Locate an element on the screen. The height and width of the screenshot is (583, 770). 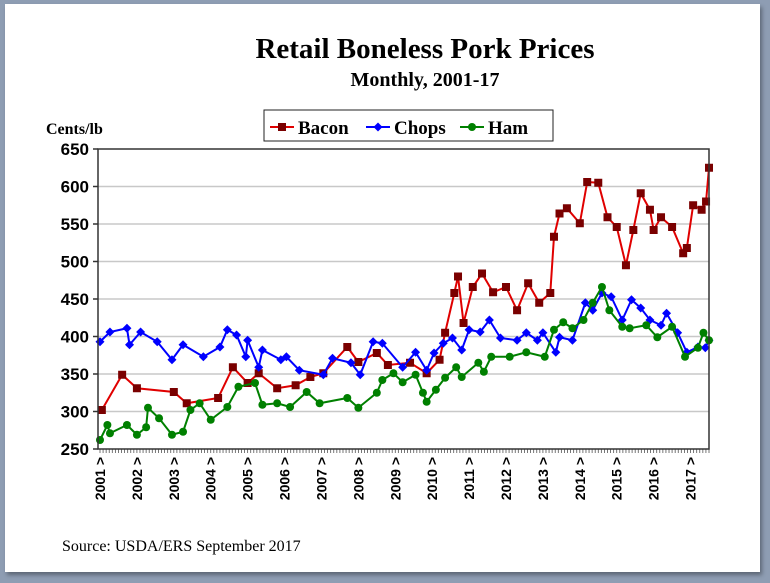
legend-box is located at coordinates (408, 125).